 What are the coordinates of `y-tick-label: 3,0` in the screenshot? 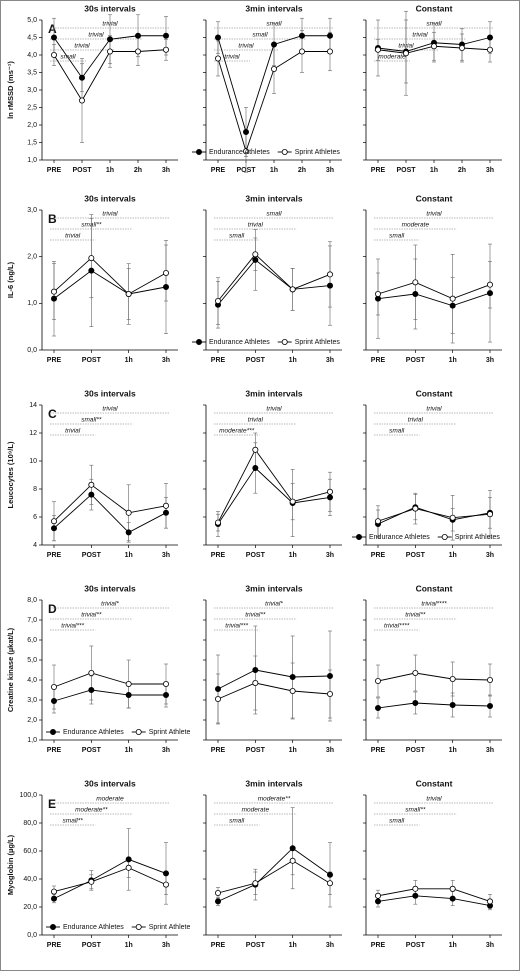 It's located at (32, 210).